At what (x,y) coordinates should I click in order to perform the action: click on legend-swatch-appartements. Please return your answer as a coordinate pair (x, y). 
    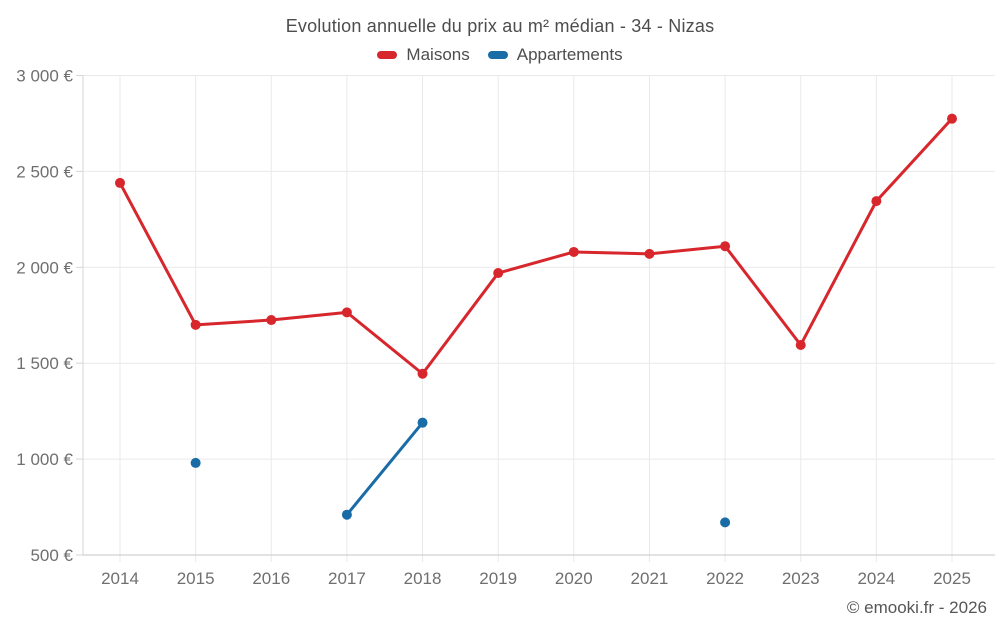
    Looking at the image, I should click on (497, 55).